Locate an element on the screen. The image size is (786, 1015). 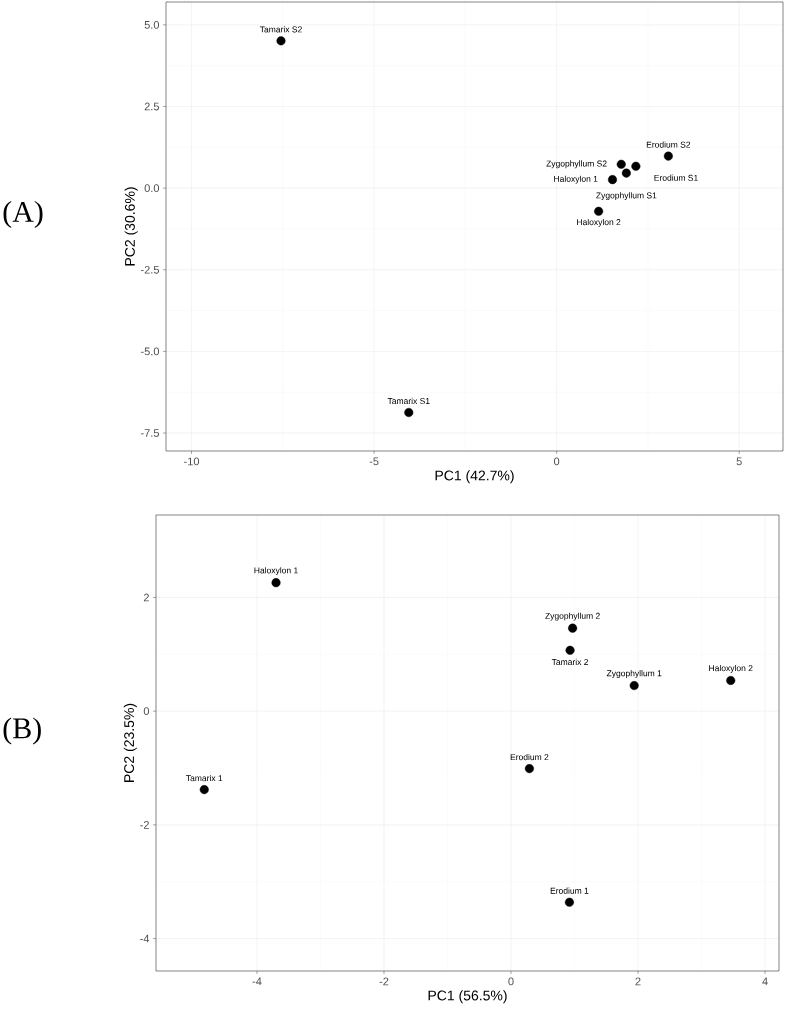
x-tick-label: -2 is located at coordinates (384, 981).